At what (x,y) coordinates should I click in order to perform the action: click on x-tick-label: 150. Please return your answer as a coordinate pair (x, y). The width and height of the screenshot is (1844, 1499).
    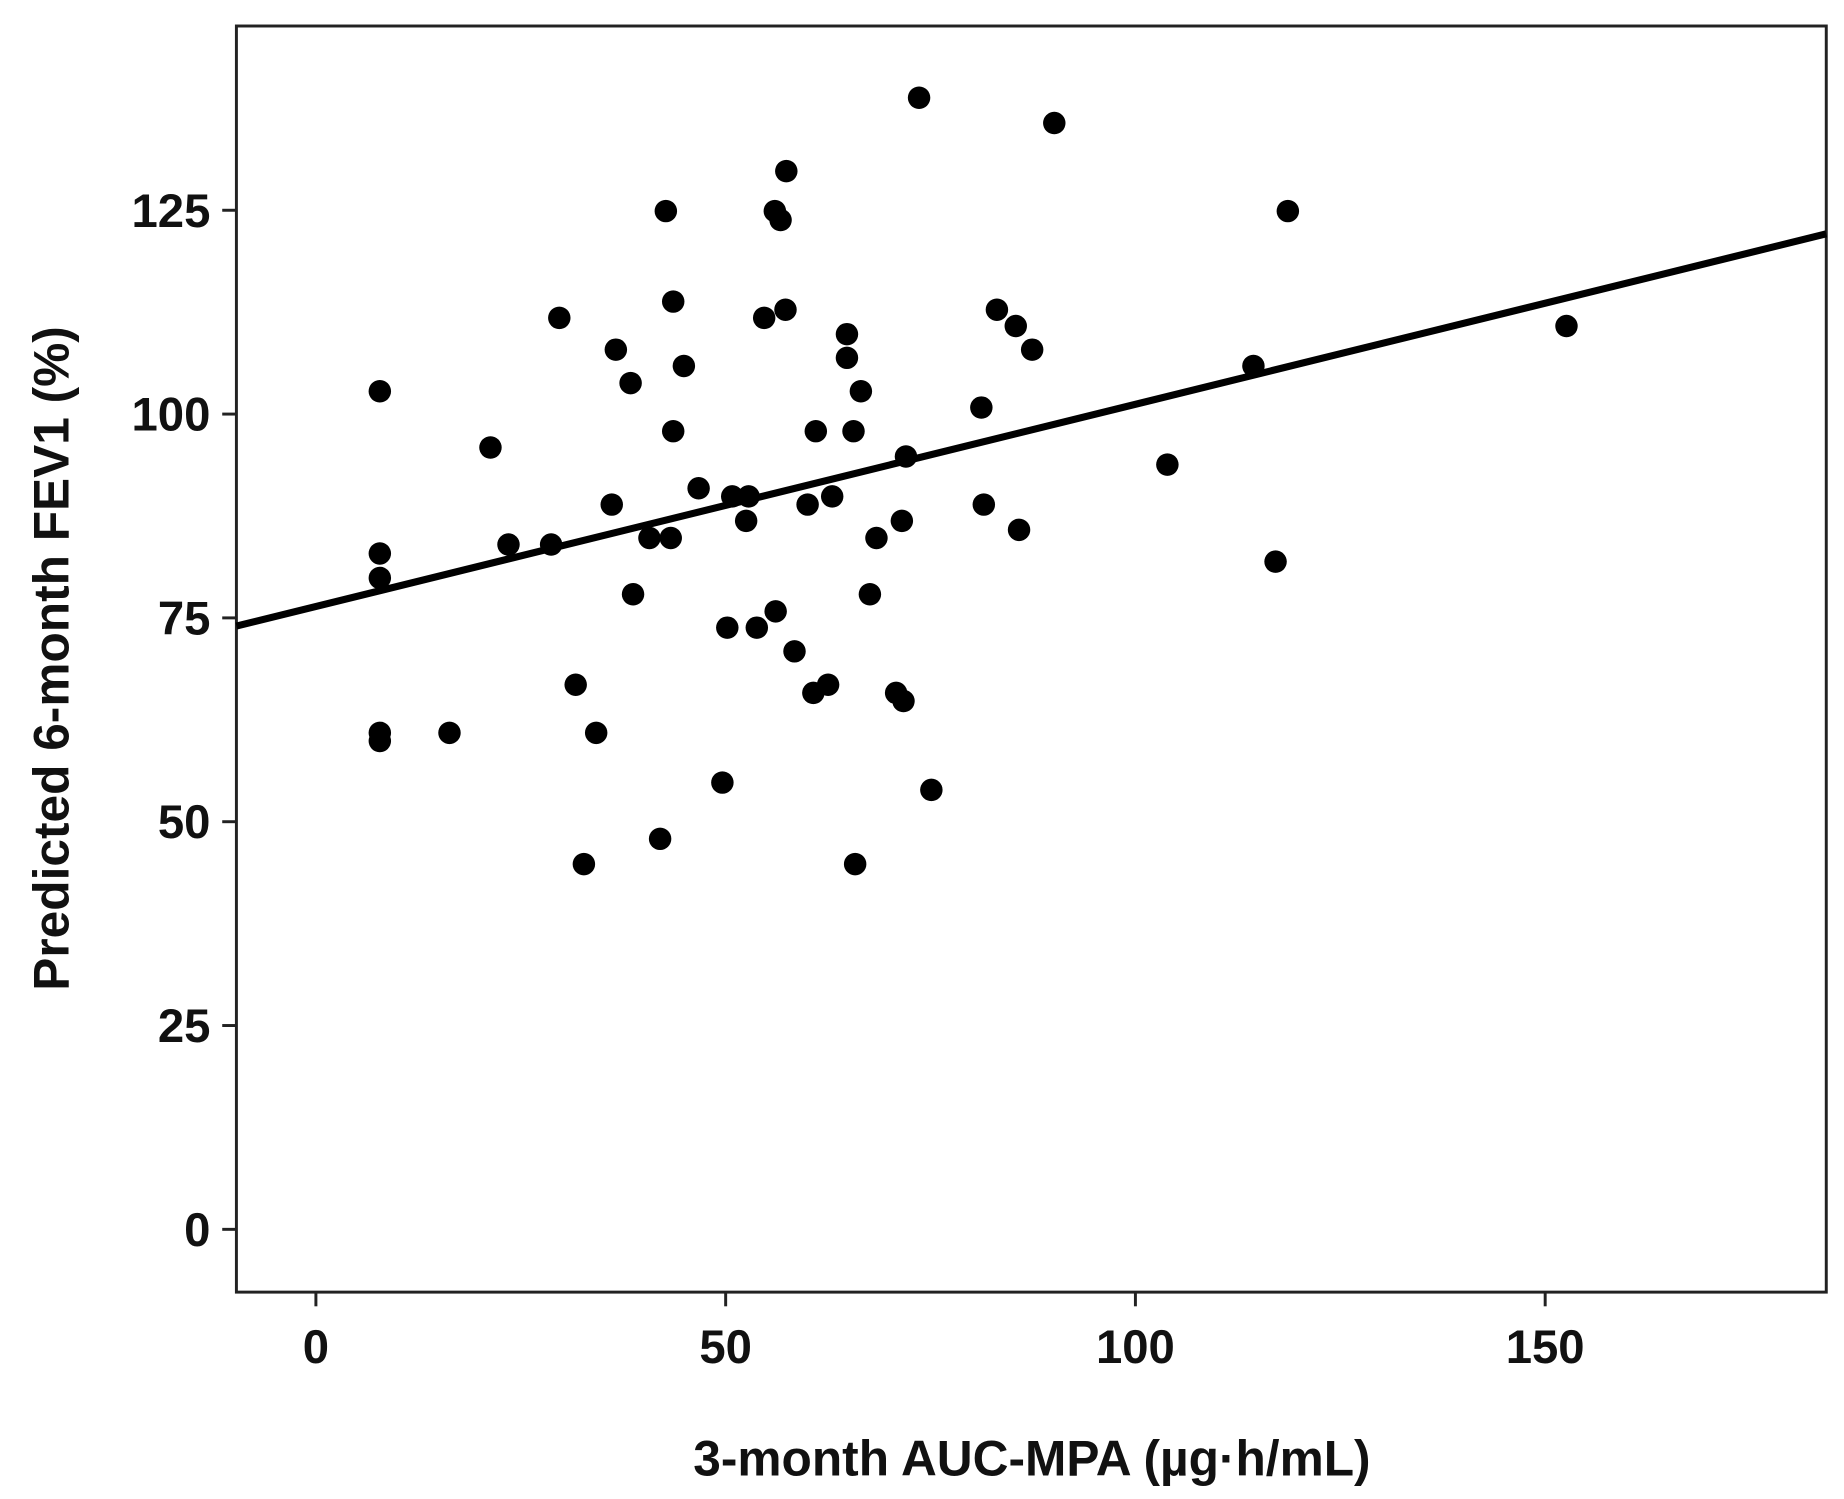
    Looking at the image, I should click on (1545, 1347).